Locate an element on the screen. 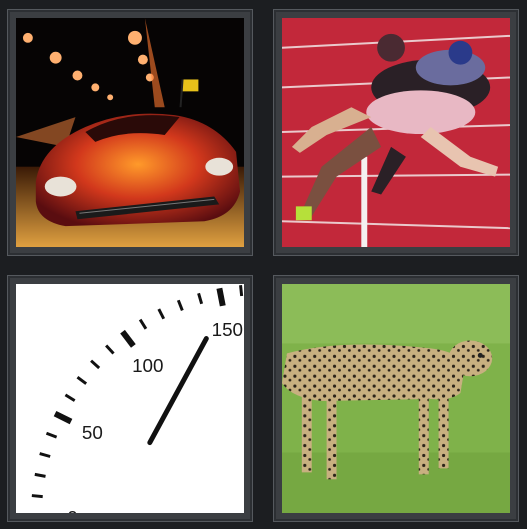 The height and width of the screenshot is (529, 527). speedometer-label: 0 is located at coordinates (72, 510).